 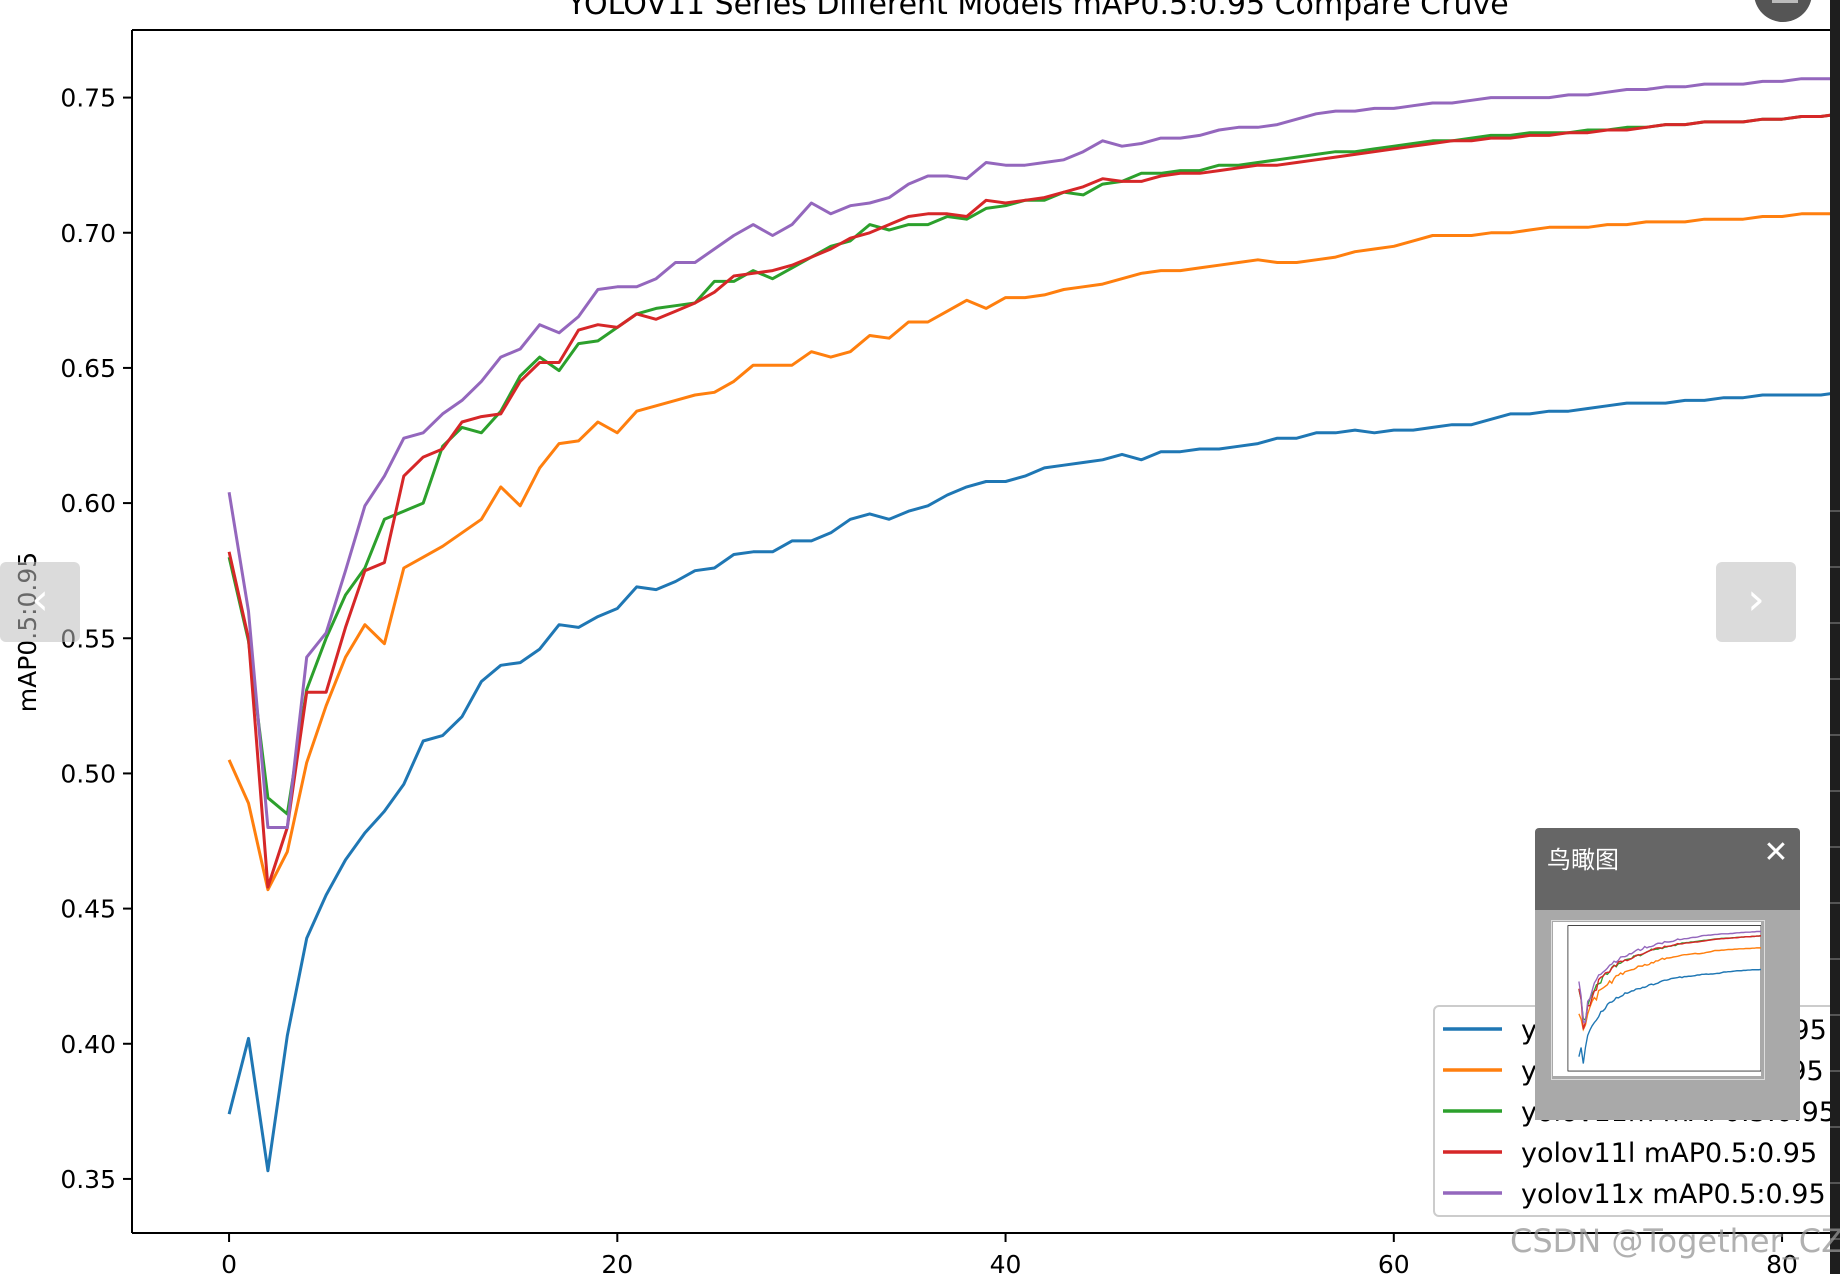 I want to click on y-tick-label: 0.35, so click(x=88, y=1179).